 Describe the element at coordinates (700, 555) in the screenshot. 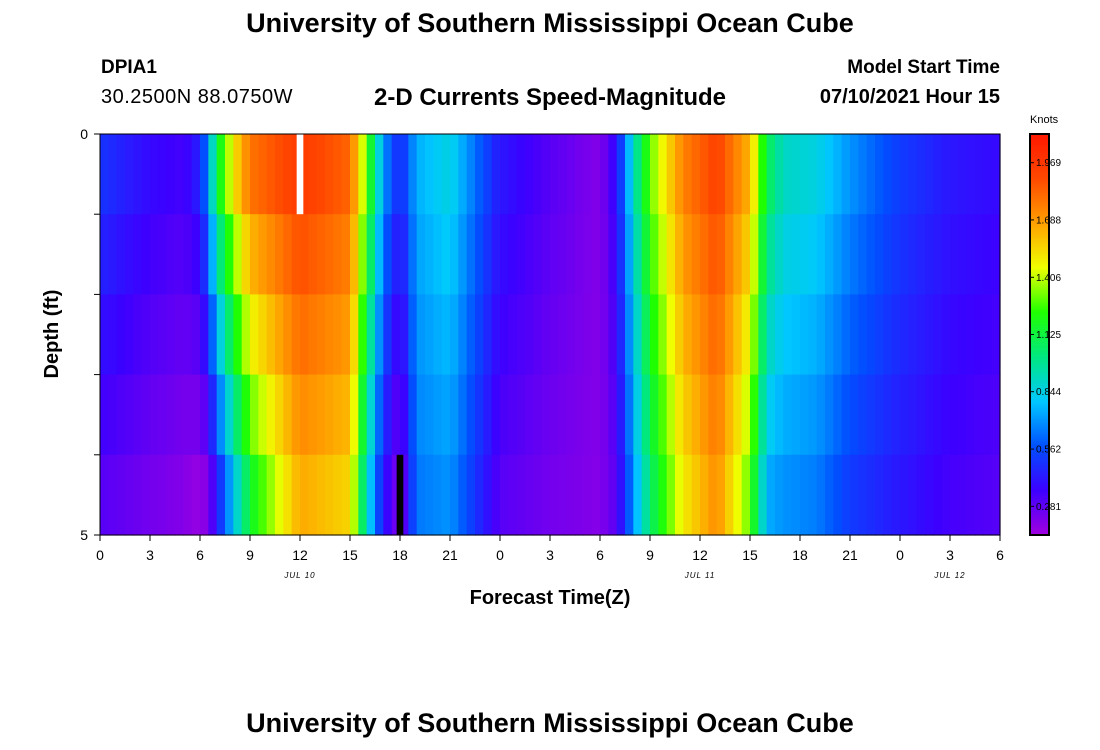

I see `x-tick-label: 12` at that location.